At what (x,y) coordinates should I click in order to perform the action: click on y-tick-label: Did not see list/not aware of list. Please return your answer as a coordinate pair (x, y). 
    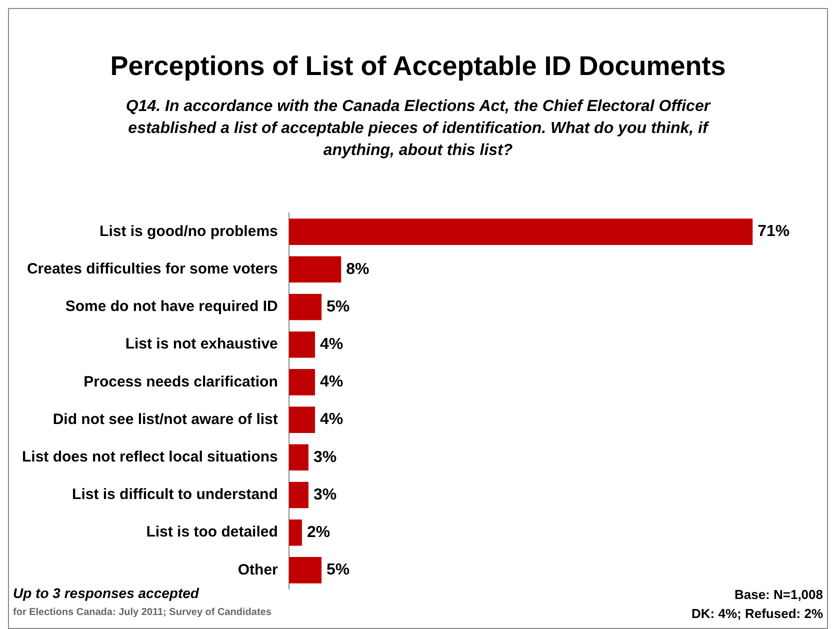
    Looking at the image, I should click on (165, 419).